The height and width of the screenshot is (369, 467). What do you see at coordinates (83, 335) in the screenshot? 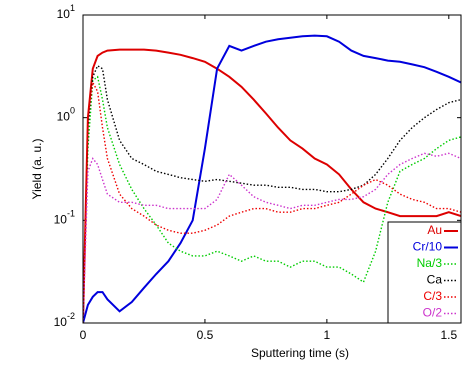
I see `x-tick-label: 0` at bounding box center [83, 335].